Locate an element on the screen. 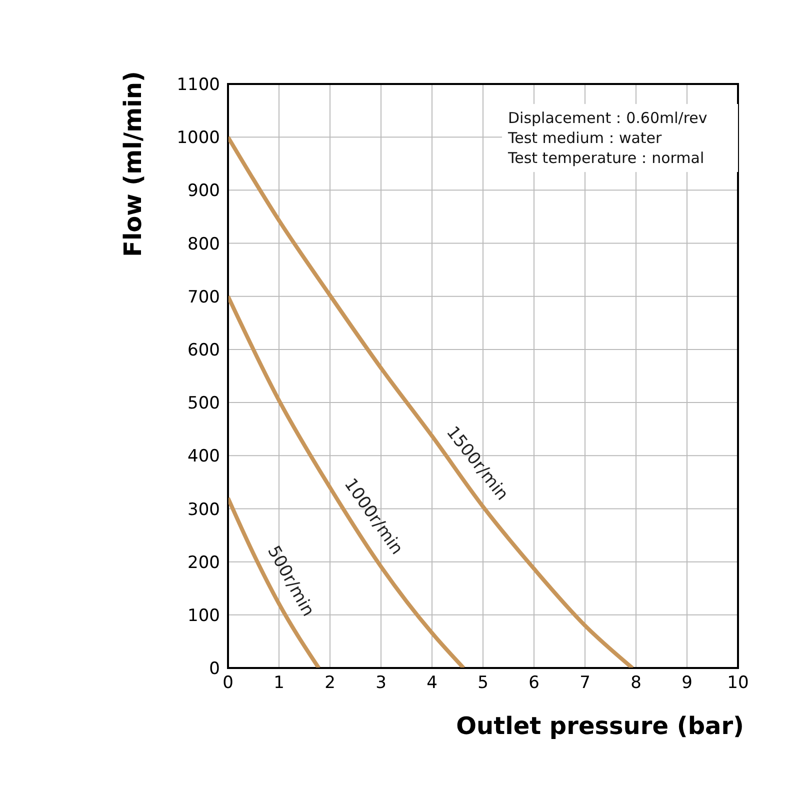 The height and width of the screenshot is (800, 800). y-tick-label: 600 is located at coordinates (204, 350).